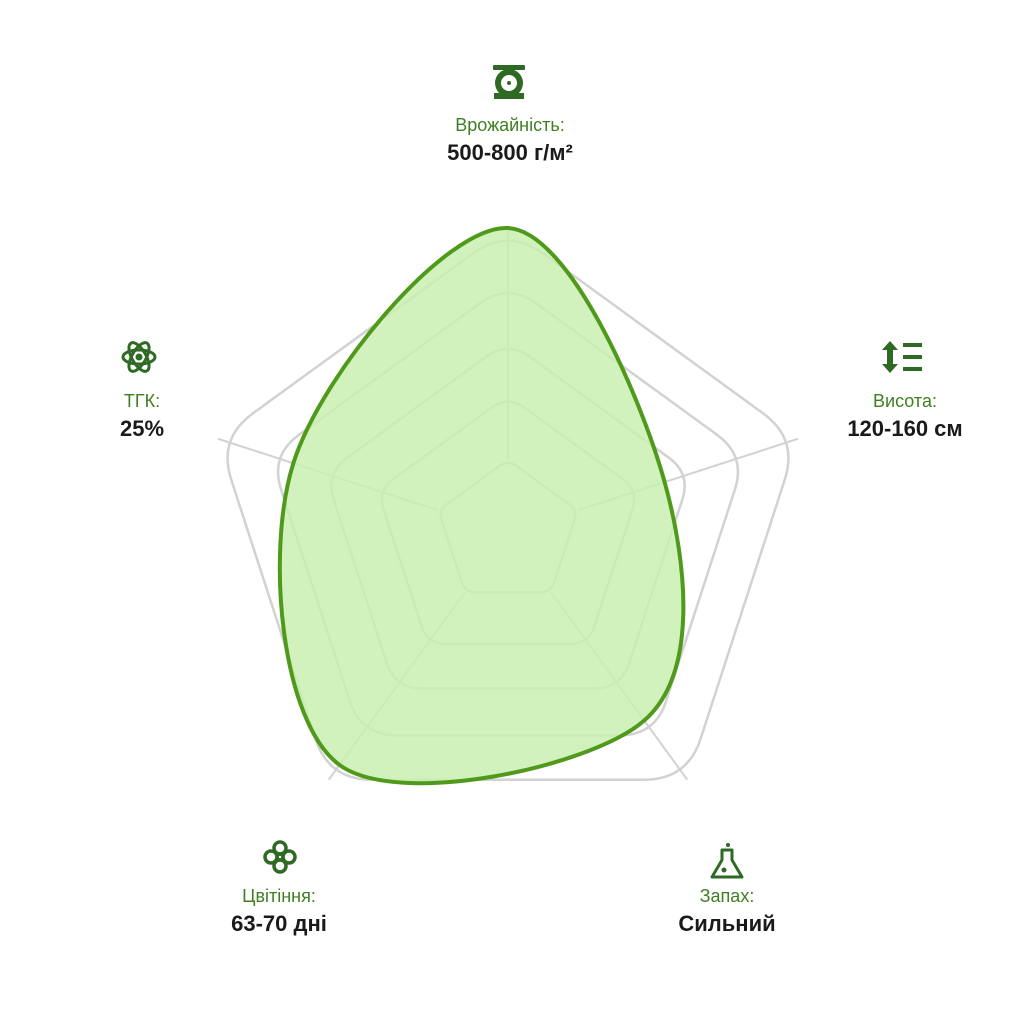 The height and width of the screenshot is (1020, 1020). What do you see at coordinates (279, 896) in the screenshot?
I see `axis-label: Цвітіння:` at bounding box center [279, 896].